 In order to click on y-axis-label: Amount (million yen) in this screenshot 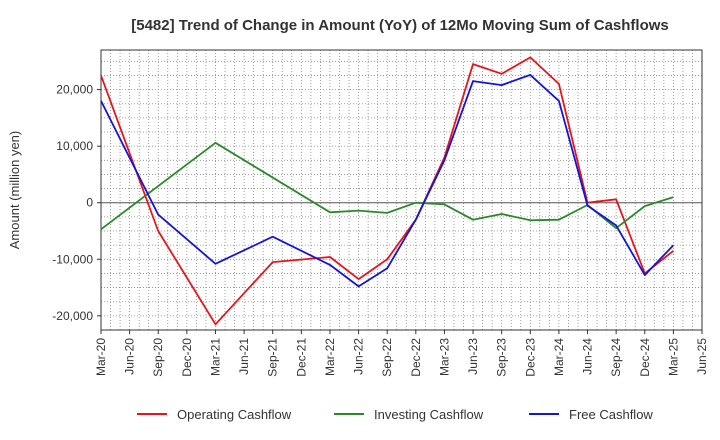, I will do `click(14, 190)`.